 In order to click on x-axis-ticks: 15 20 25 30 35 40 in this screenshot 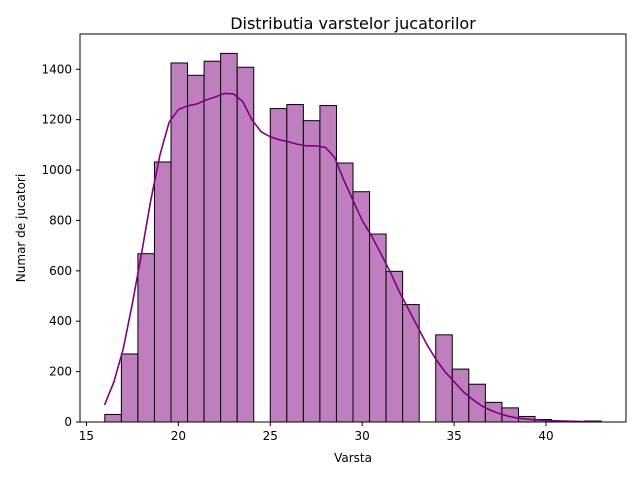, I will do `click(316, 432)`.